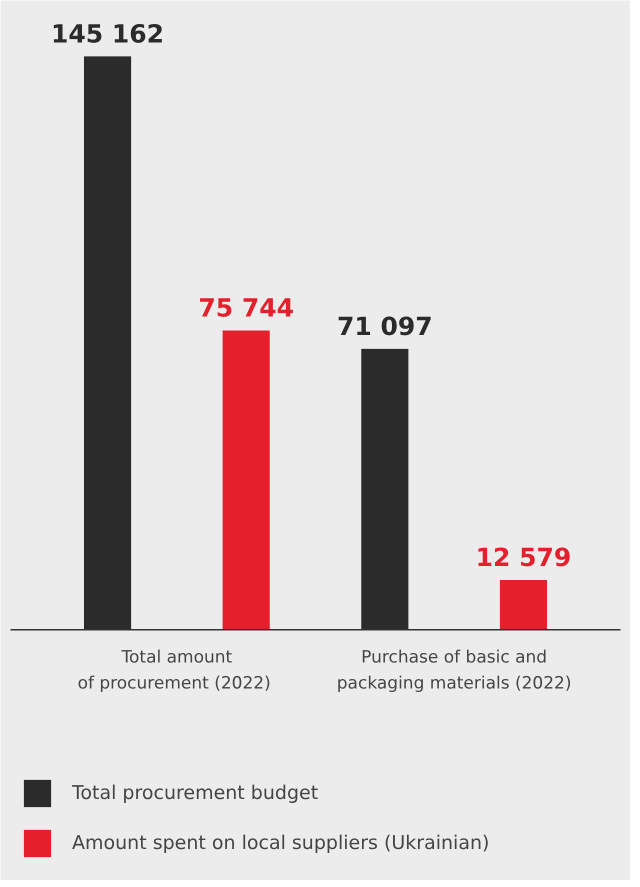 The image size is (640, 887). What do you see at coordinates (281, 843) in the screenshot?
I see `legend-label: Amount spent on local suppliers (Ukrainian)` at bounding box center [281, 843].